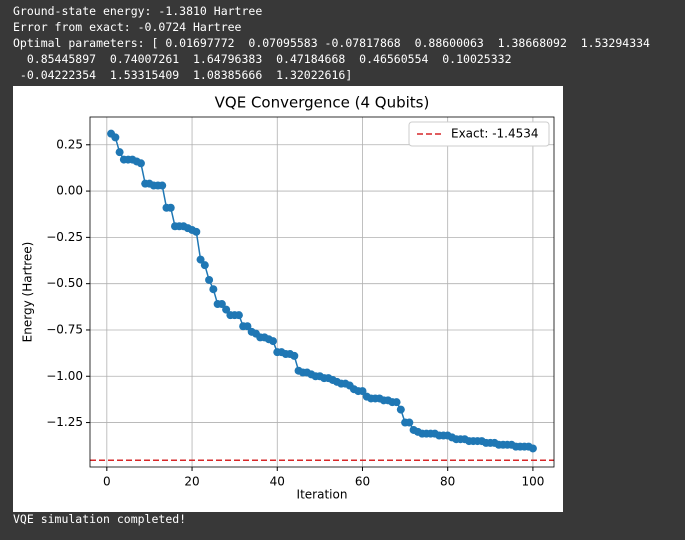  I want to click on y-tick-label: −1.00, so click(64, 376).